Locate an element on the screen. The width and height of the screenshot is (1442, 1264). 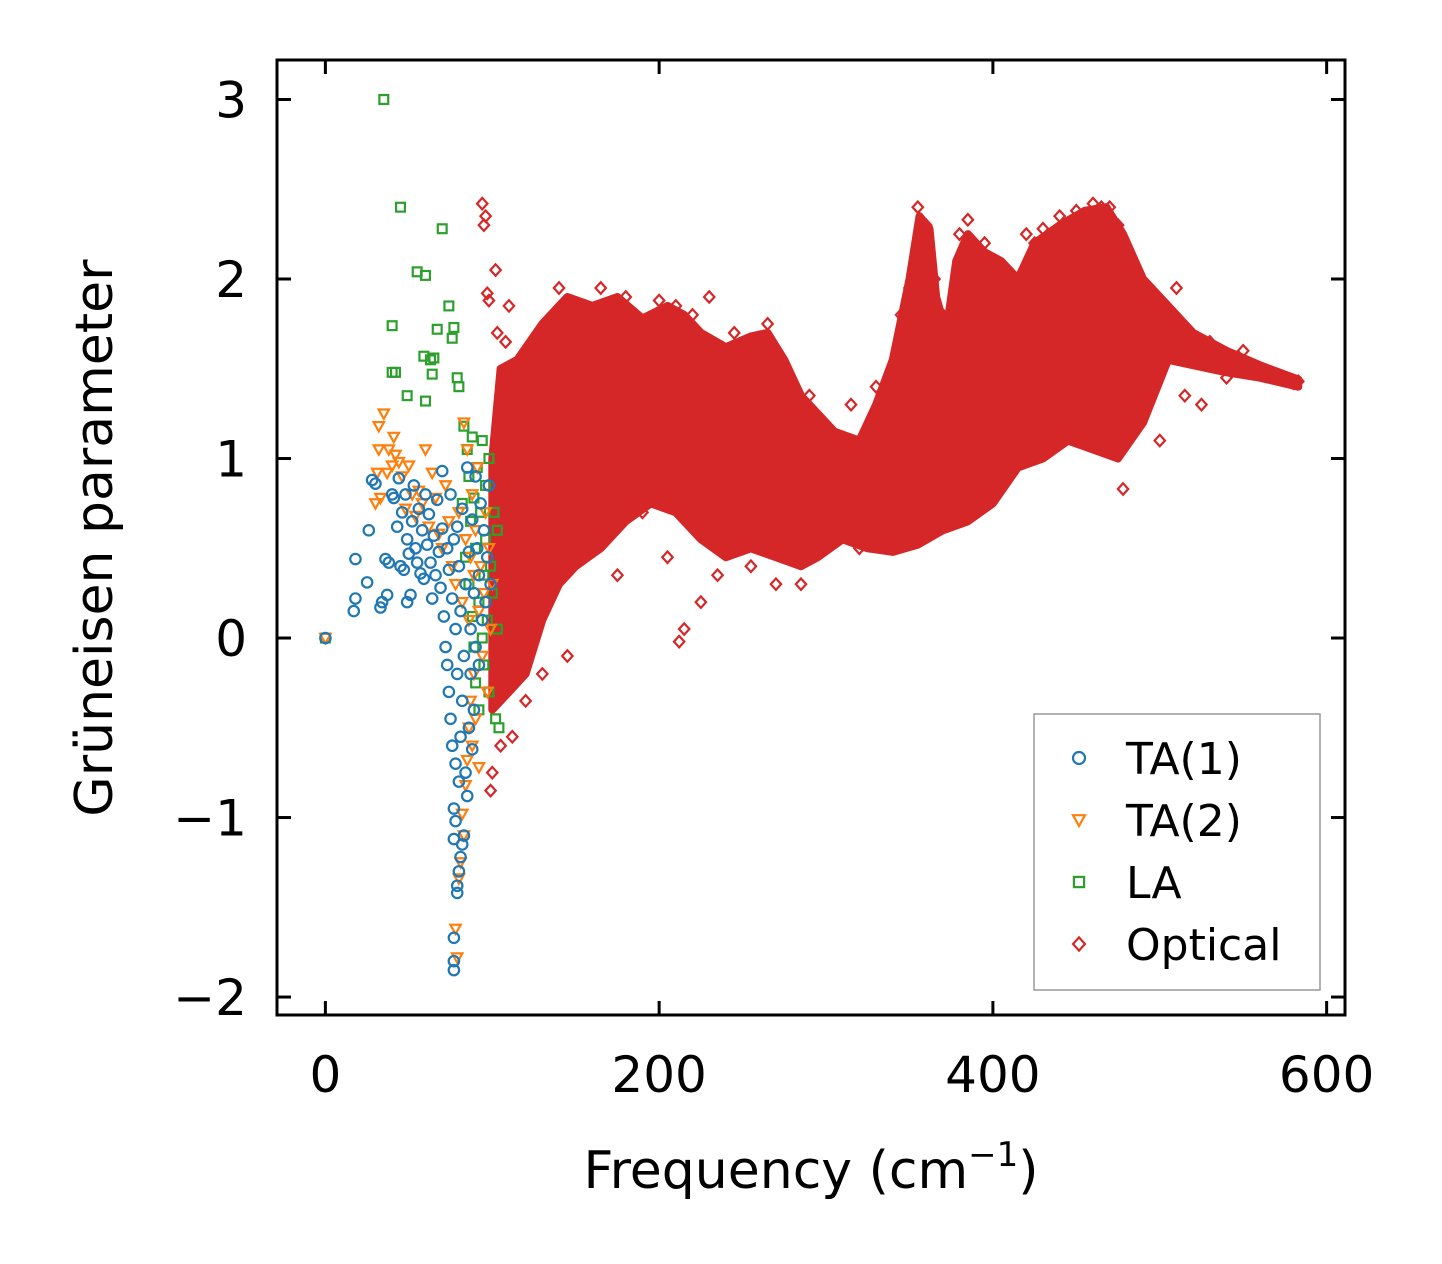
x-tick-label: 200 is located at coordinates (658, 1075).